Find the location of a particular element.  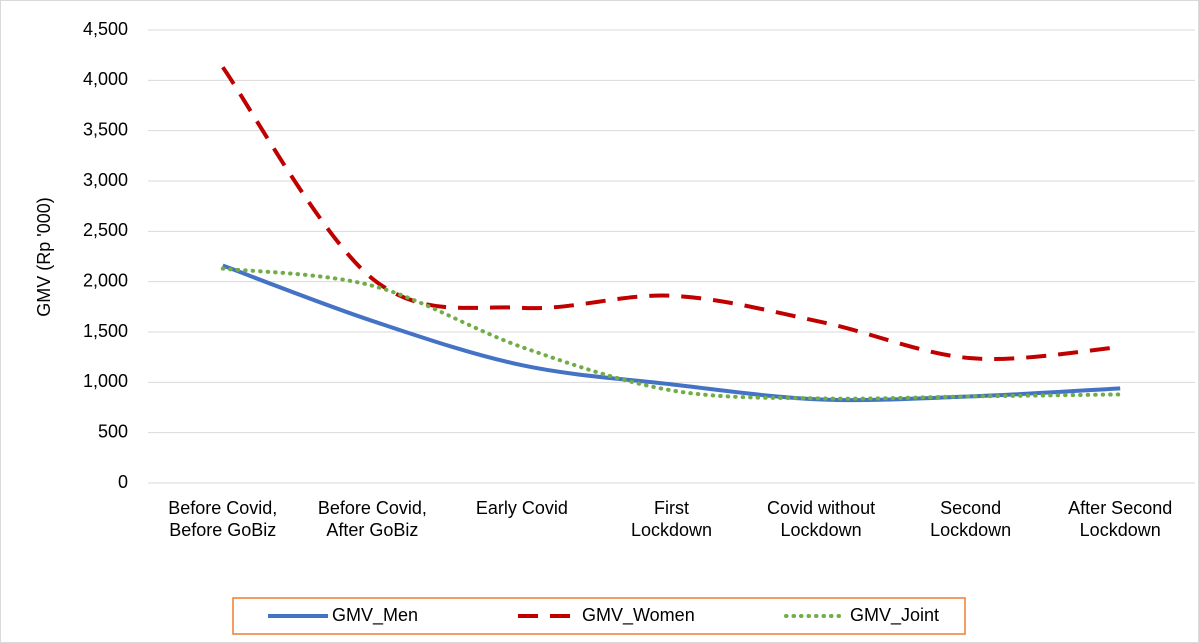

x-tick-label: First Lockdown is located at coordinates (671, 519).